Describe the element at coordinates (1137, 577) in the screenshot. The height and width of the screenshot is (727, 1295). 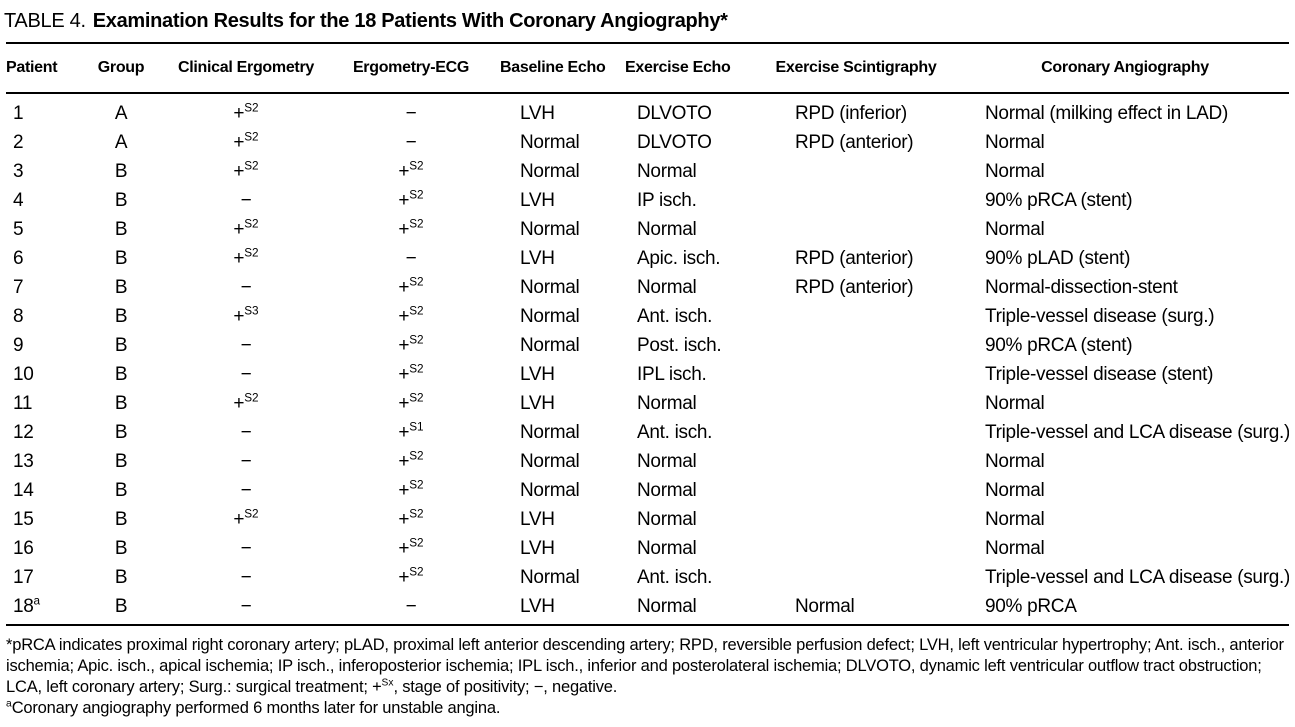
I see `table-cell: Triple-vessel and LCA disease (surg.)` at that location.